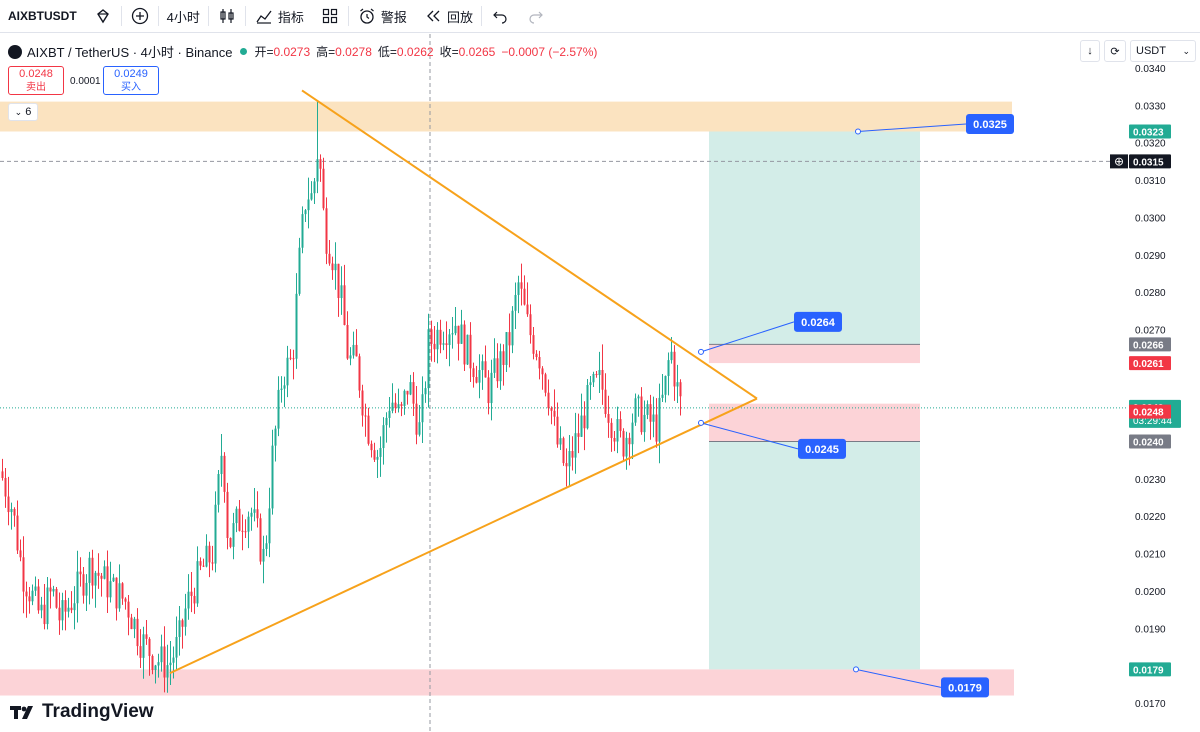 This screenshot has height=732, width=1200. Describe the element at coordinates (1090, 51) in the screenshot. I see `scale-down-button: ↓` at that location.